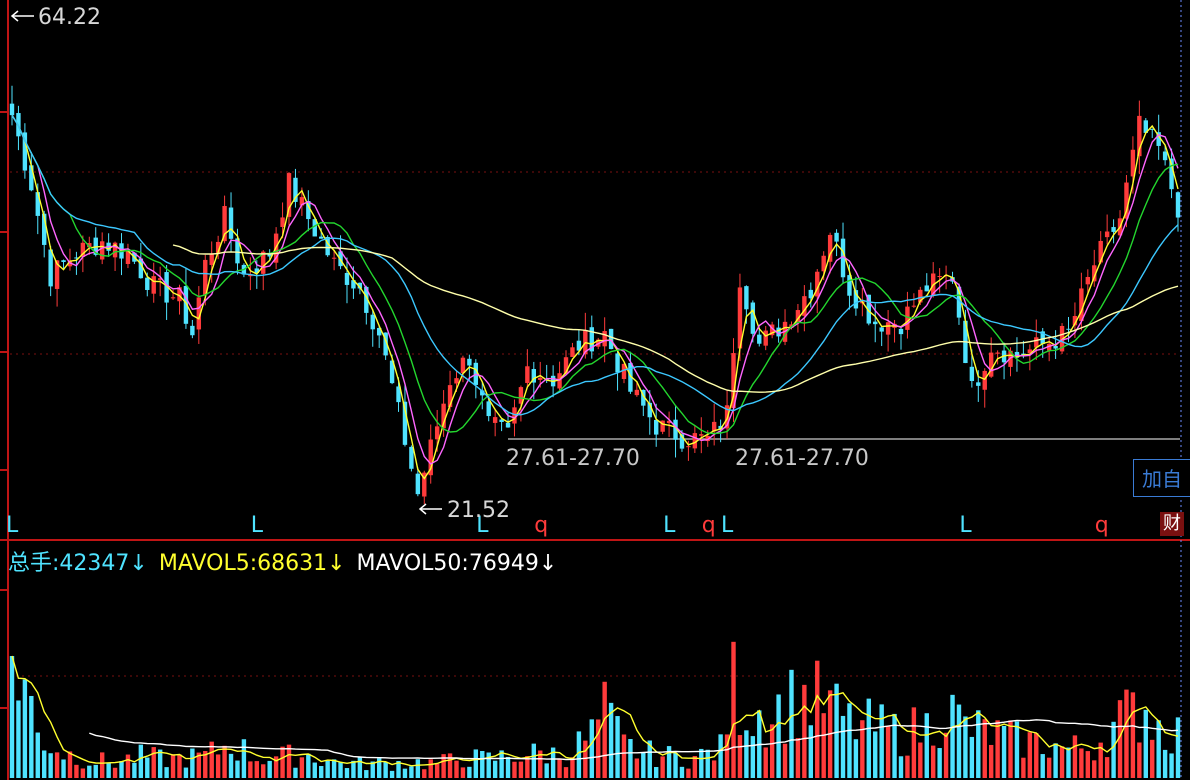 This screenshot has height=780, width=1190. What do you see at coordinates (634, 740) in the screenshot?
I see `mavol50-line` at bounding box center [634, 740].